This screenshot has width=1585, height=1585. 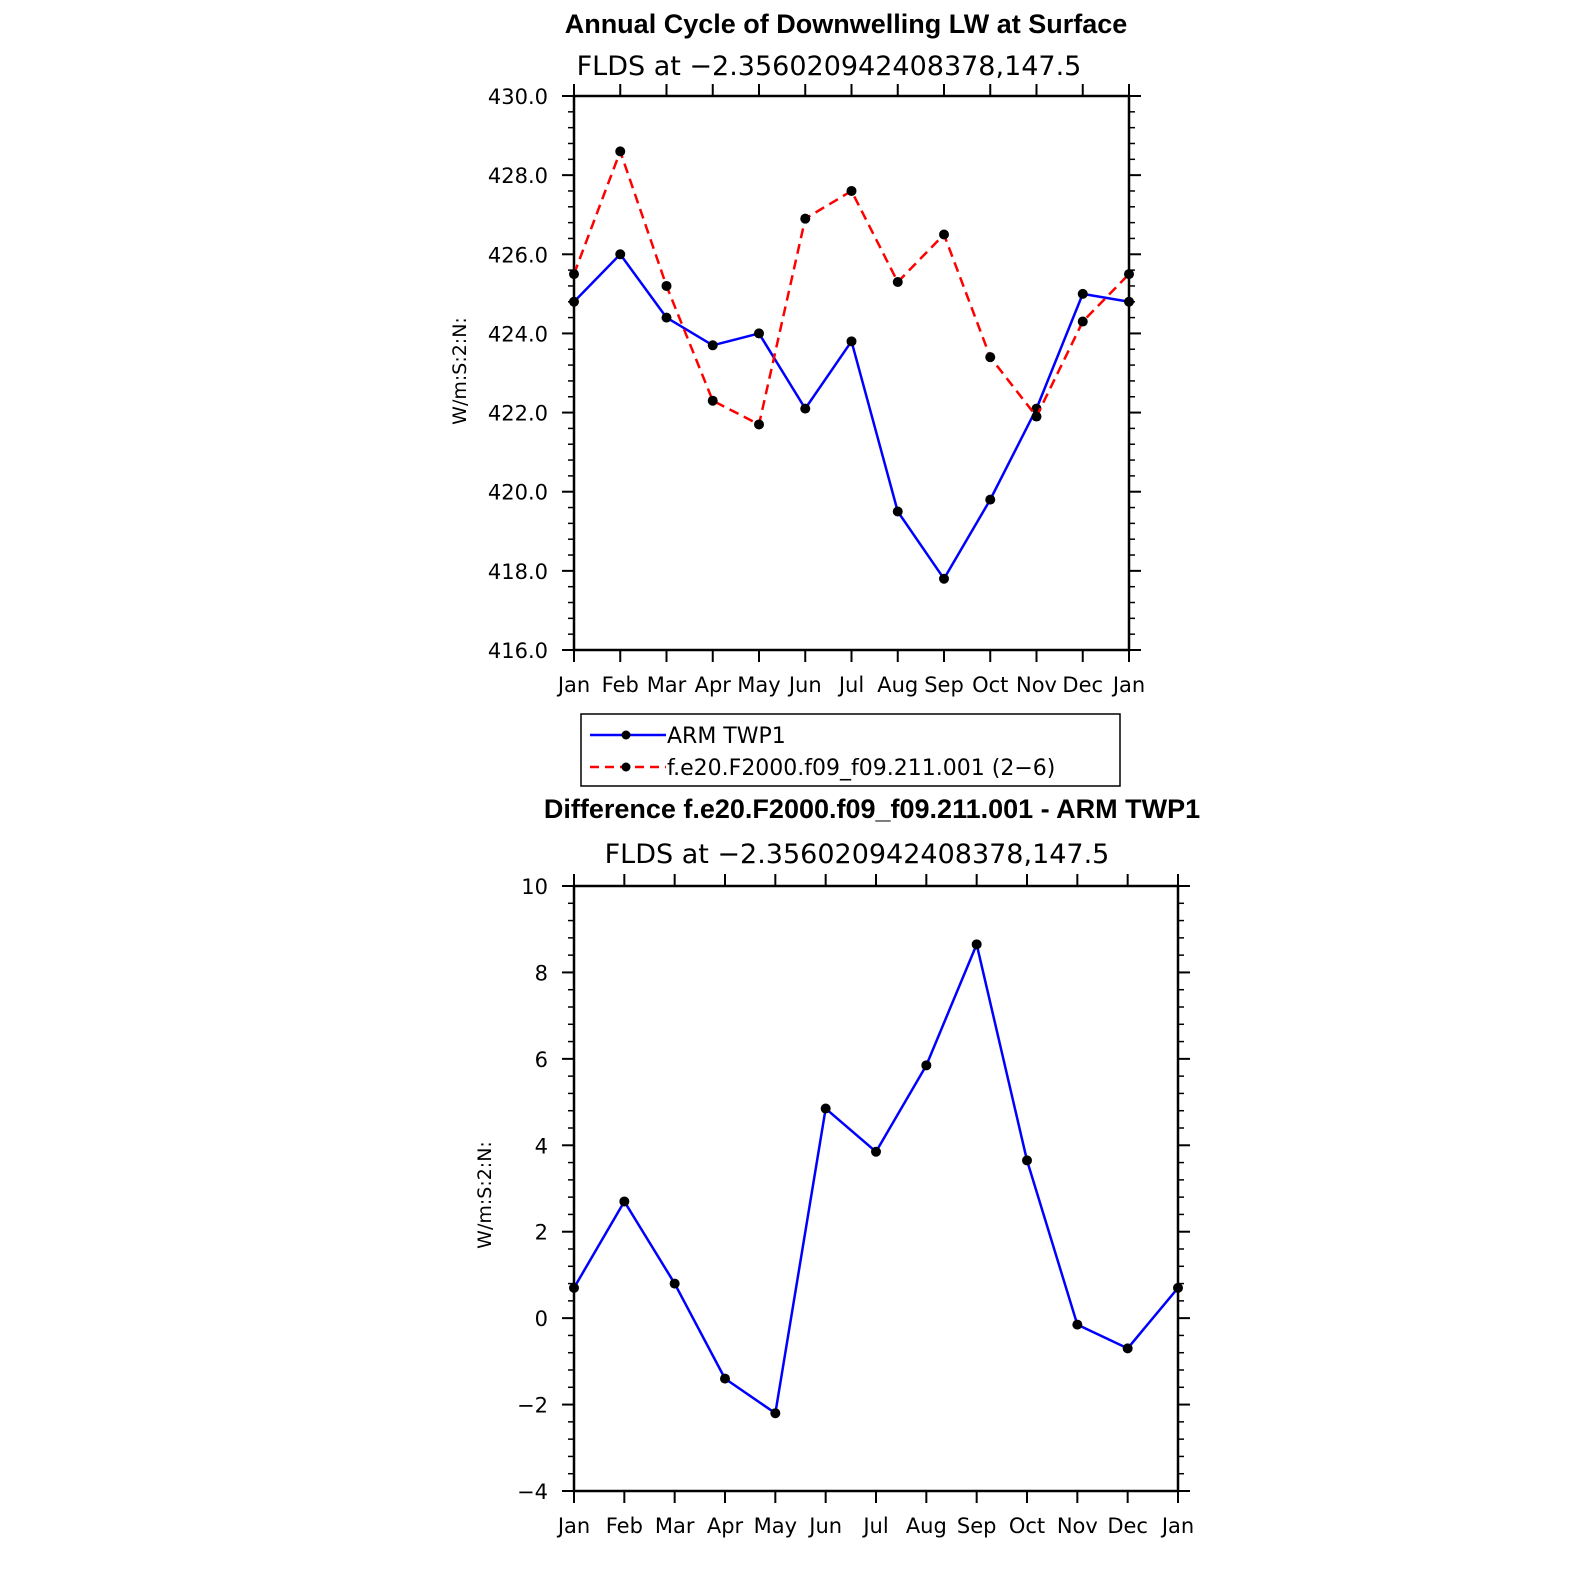 What do you see at coordinates (518, 255) in the screenshot?
I see `top-ytick-label: 426.0` at bounding box center [518, 255].